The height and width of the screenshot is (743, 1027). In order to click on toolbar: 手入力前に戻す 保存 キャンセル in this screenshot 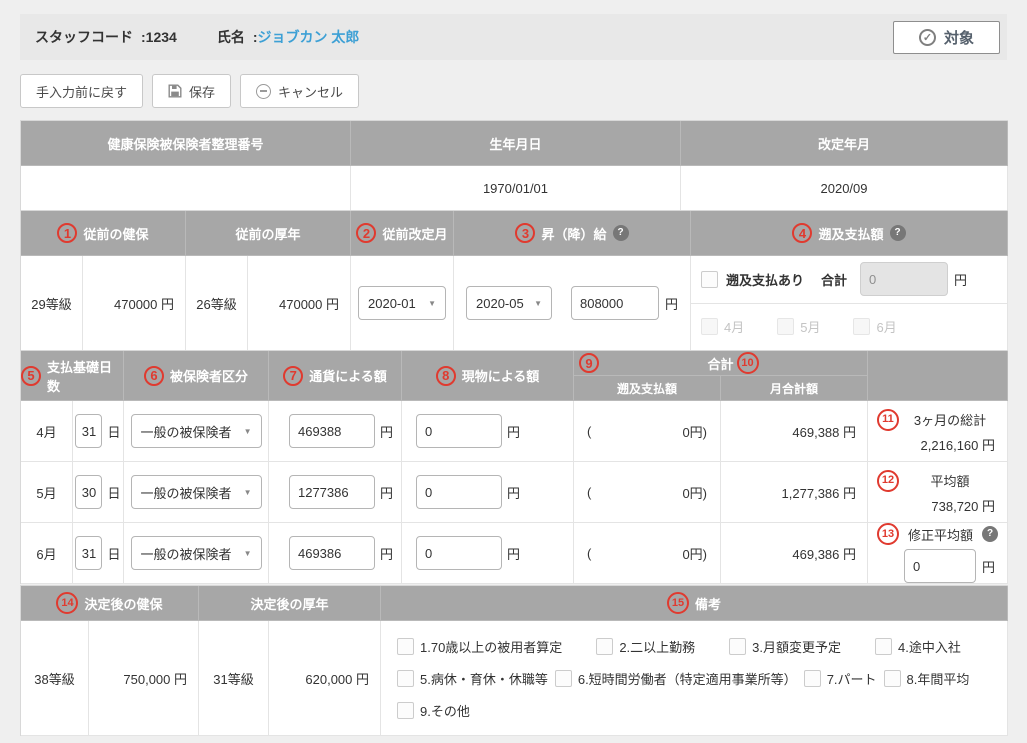, I will do `click(190, 91)`.